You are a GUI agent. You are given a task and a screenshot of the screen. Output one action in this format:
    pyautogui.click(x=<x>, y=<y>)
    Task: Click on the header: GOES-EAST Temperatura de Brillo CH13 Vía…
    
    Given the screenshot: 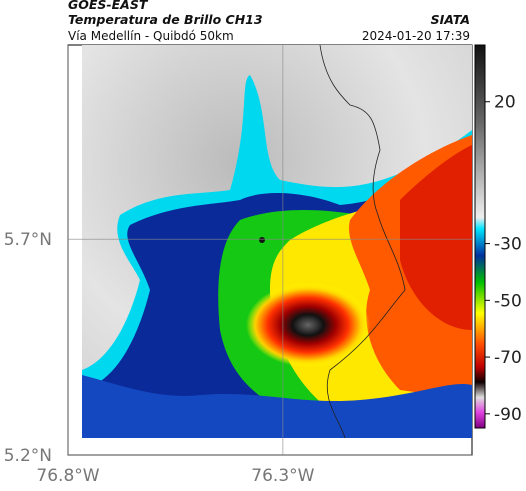 What is the action you would take?
    pyautogui.click(x=269, y=21)
    